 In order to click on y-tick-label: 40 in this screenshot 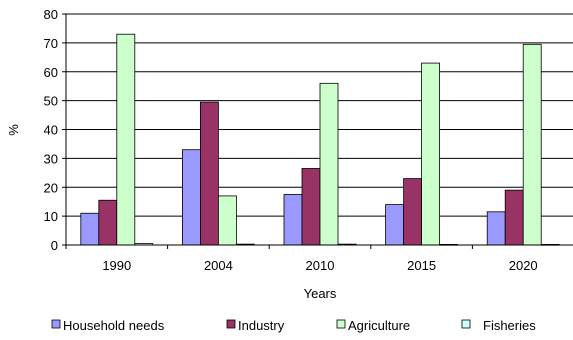, I will do `click(51, 130)`.